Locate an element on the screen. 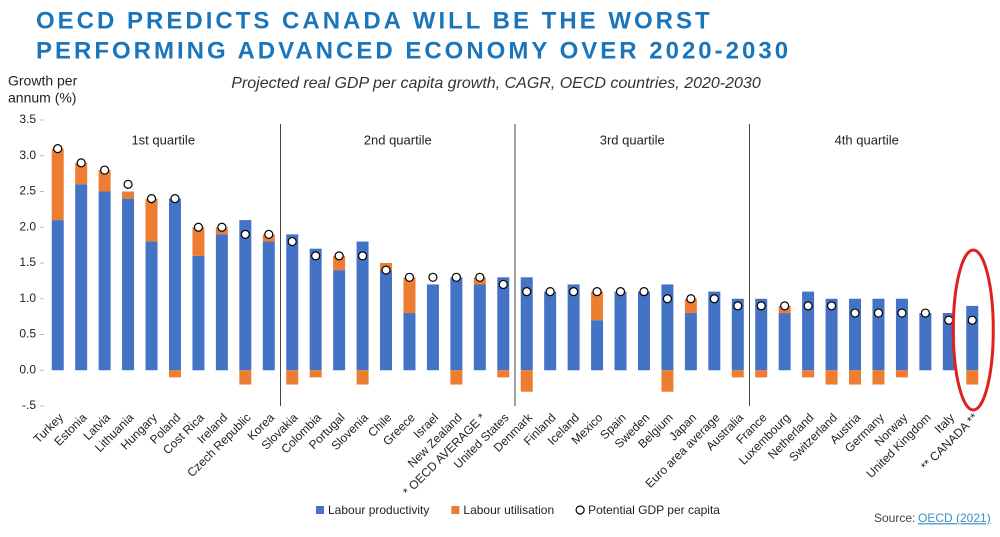 The height and width of the screenshot is (537, 1000). y-tick-label: 2.5 is located at coordinates (27, 191).